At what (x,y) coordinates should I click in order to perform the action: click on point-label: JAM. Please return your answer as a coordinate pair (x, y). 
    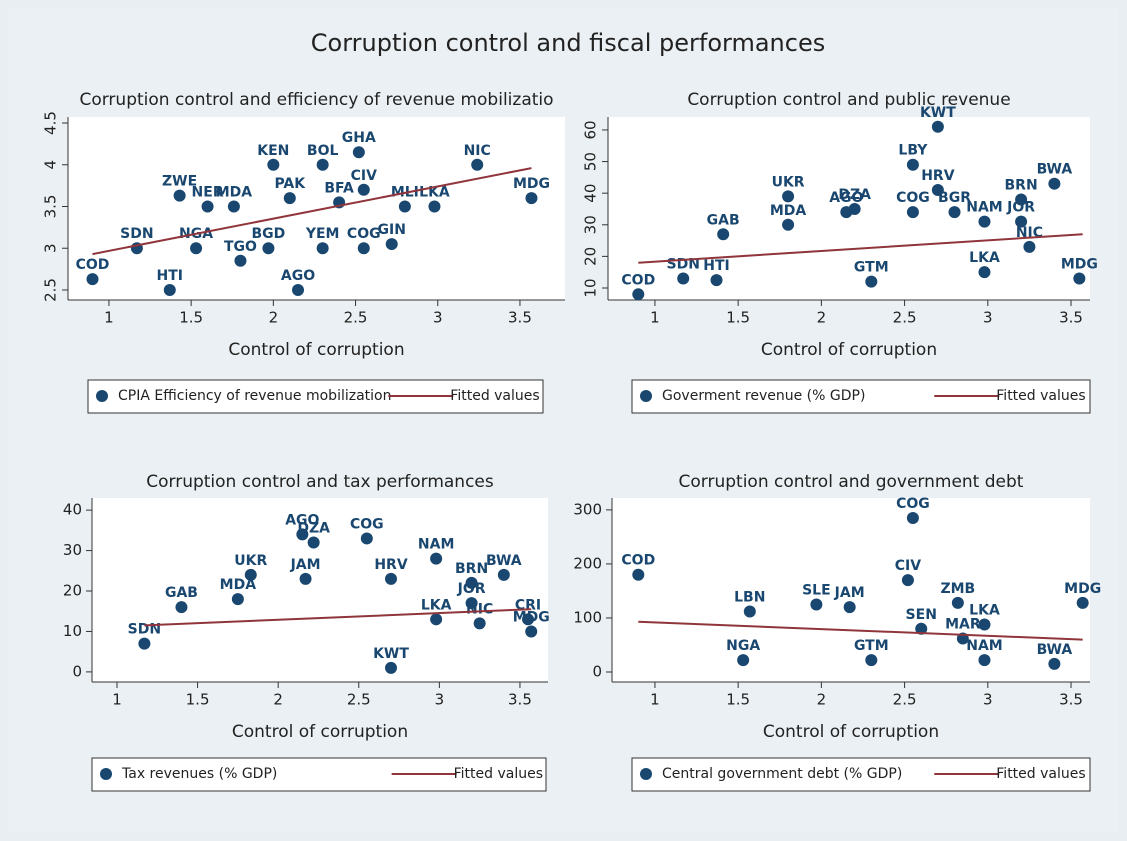
    Looking at the image, I should click on (849, 593).